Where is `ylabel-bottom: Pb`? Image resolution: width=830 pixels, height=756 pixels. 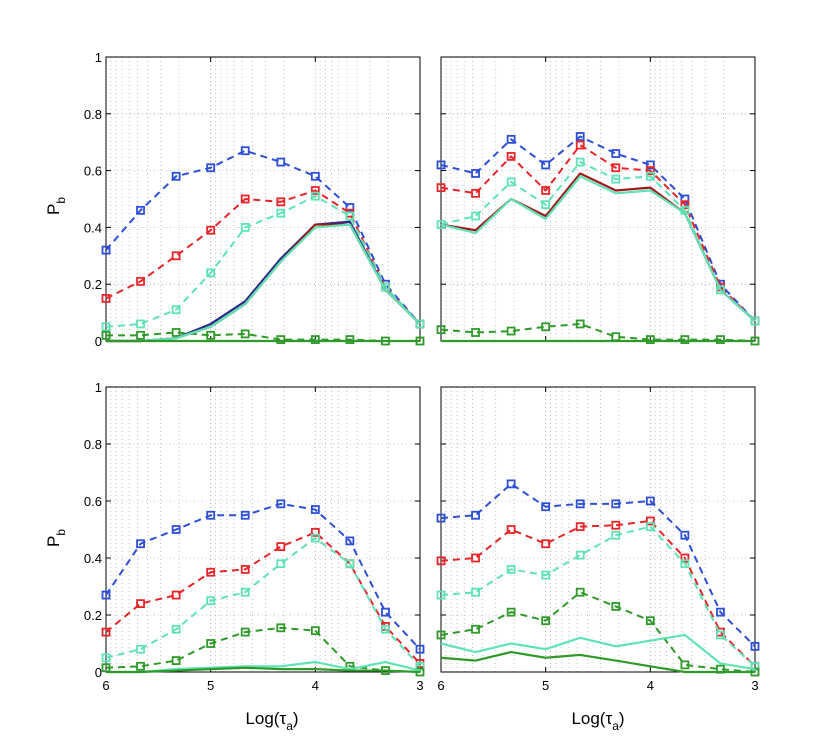 ylabel-bottom: Pb is located at coordinates (56, 538).